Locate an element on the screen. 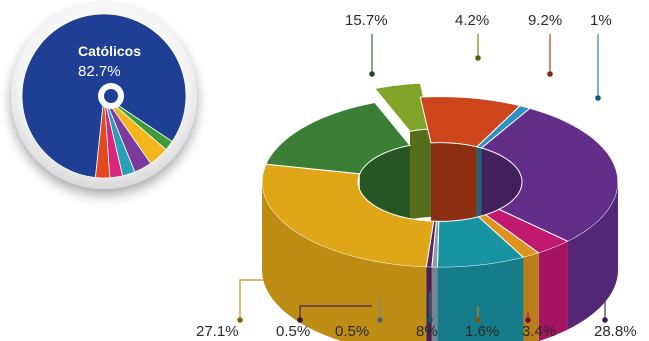 This screenshot has width=649, height=341. donut-value-label: 9.2% is located at coordinates (545, 20).